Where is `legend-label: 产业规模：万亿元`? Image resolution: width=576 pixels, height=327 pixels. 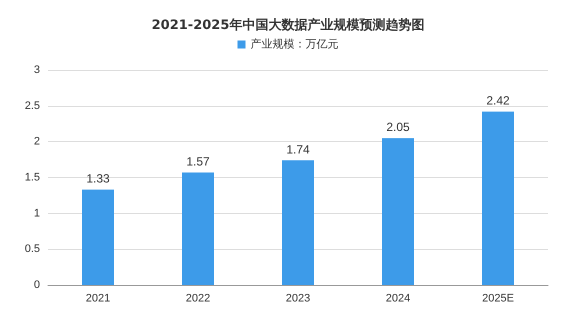
legend-label: 产业规模：万亿元 is located at coordinates (294, 44).